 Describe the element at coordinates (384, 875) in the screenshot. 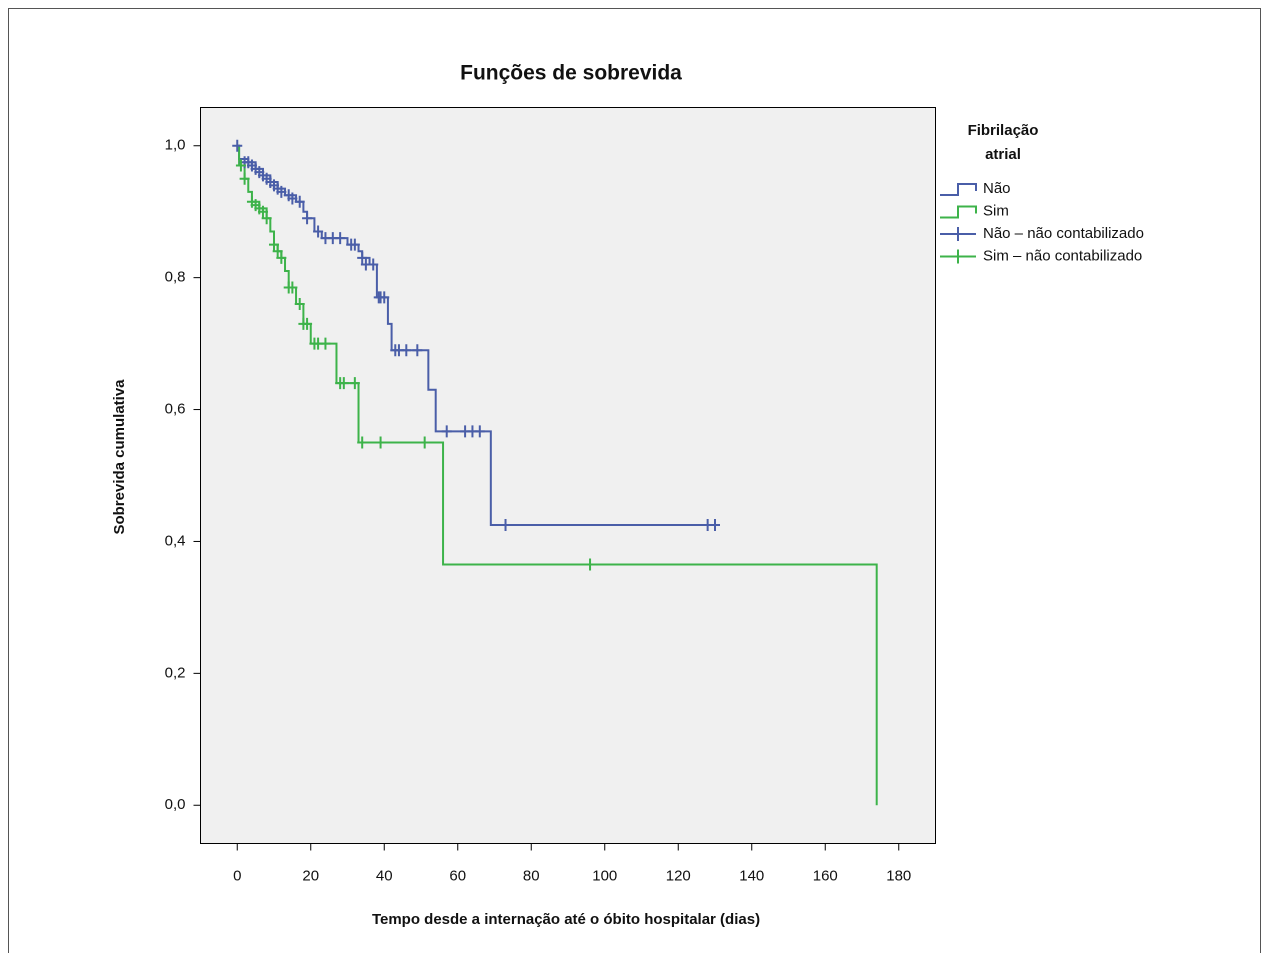

I see `x-tick-label: 40` at that location.